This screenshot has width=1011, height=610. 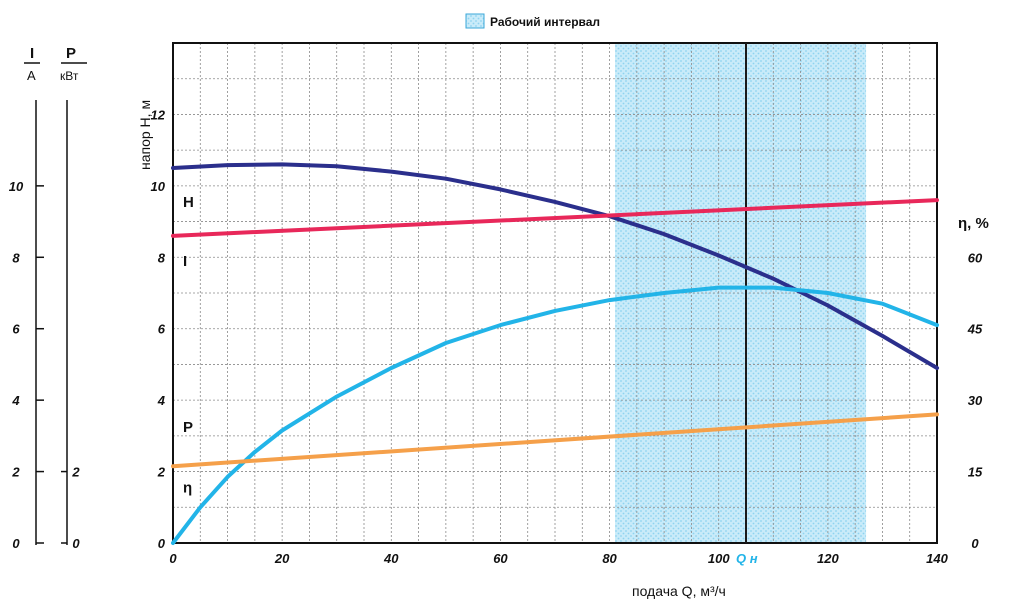 What do you see at coordinates (975, 543) in the screenshot?
I see `right-tick-label: 0` at bounding box center [975, 543].